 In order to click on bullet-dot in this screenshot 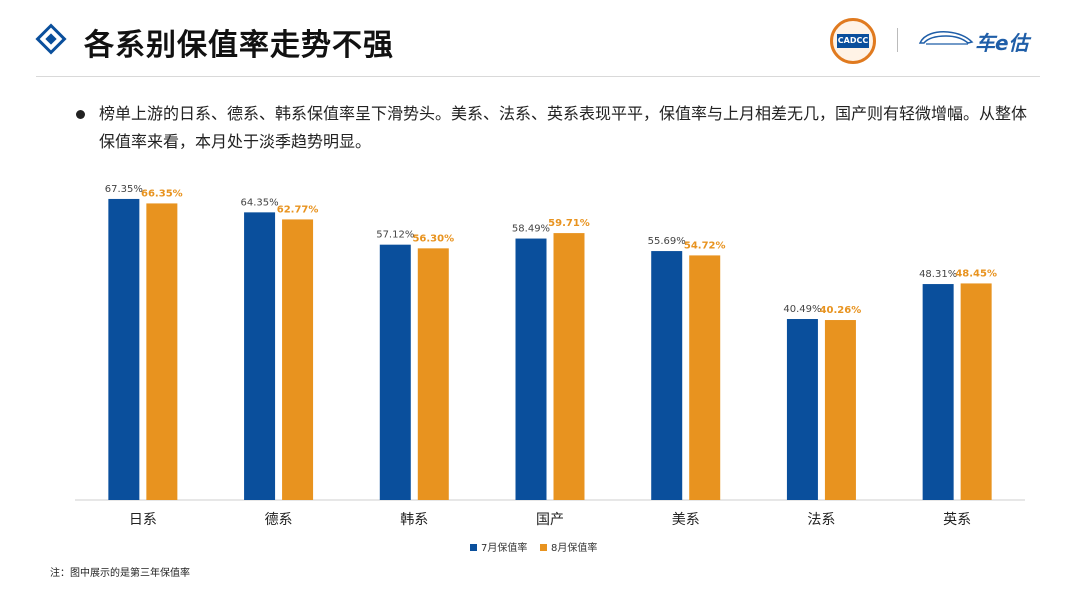, I will do `click(80, 114)`.